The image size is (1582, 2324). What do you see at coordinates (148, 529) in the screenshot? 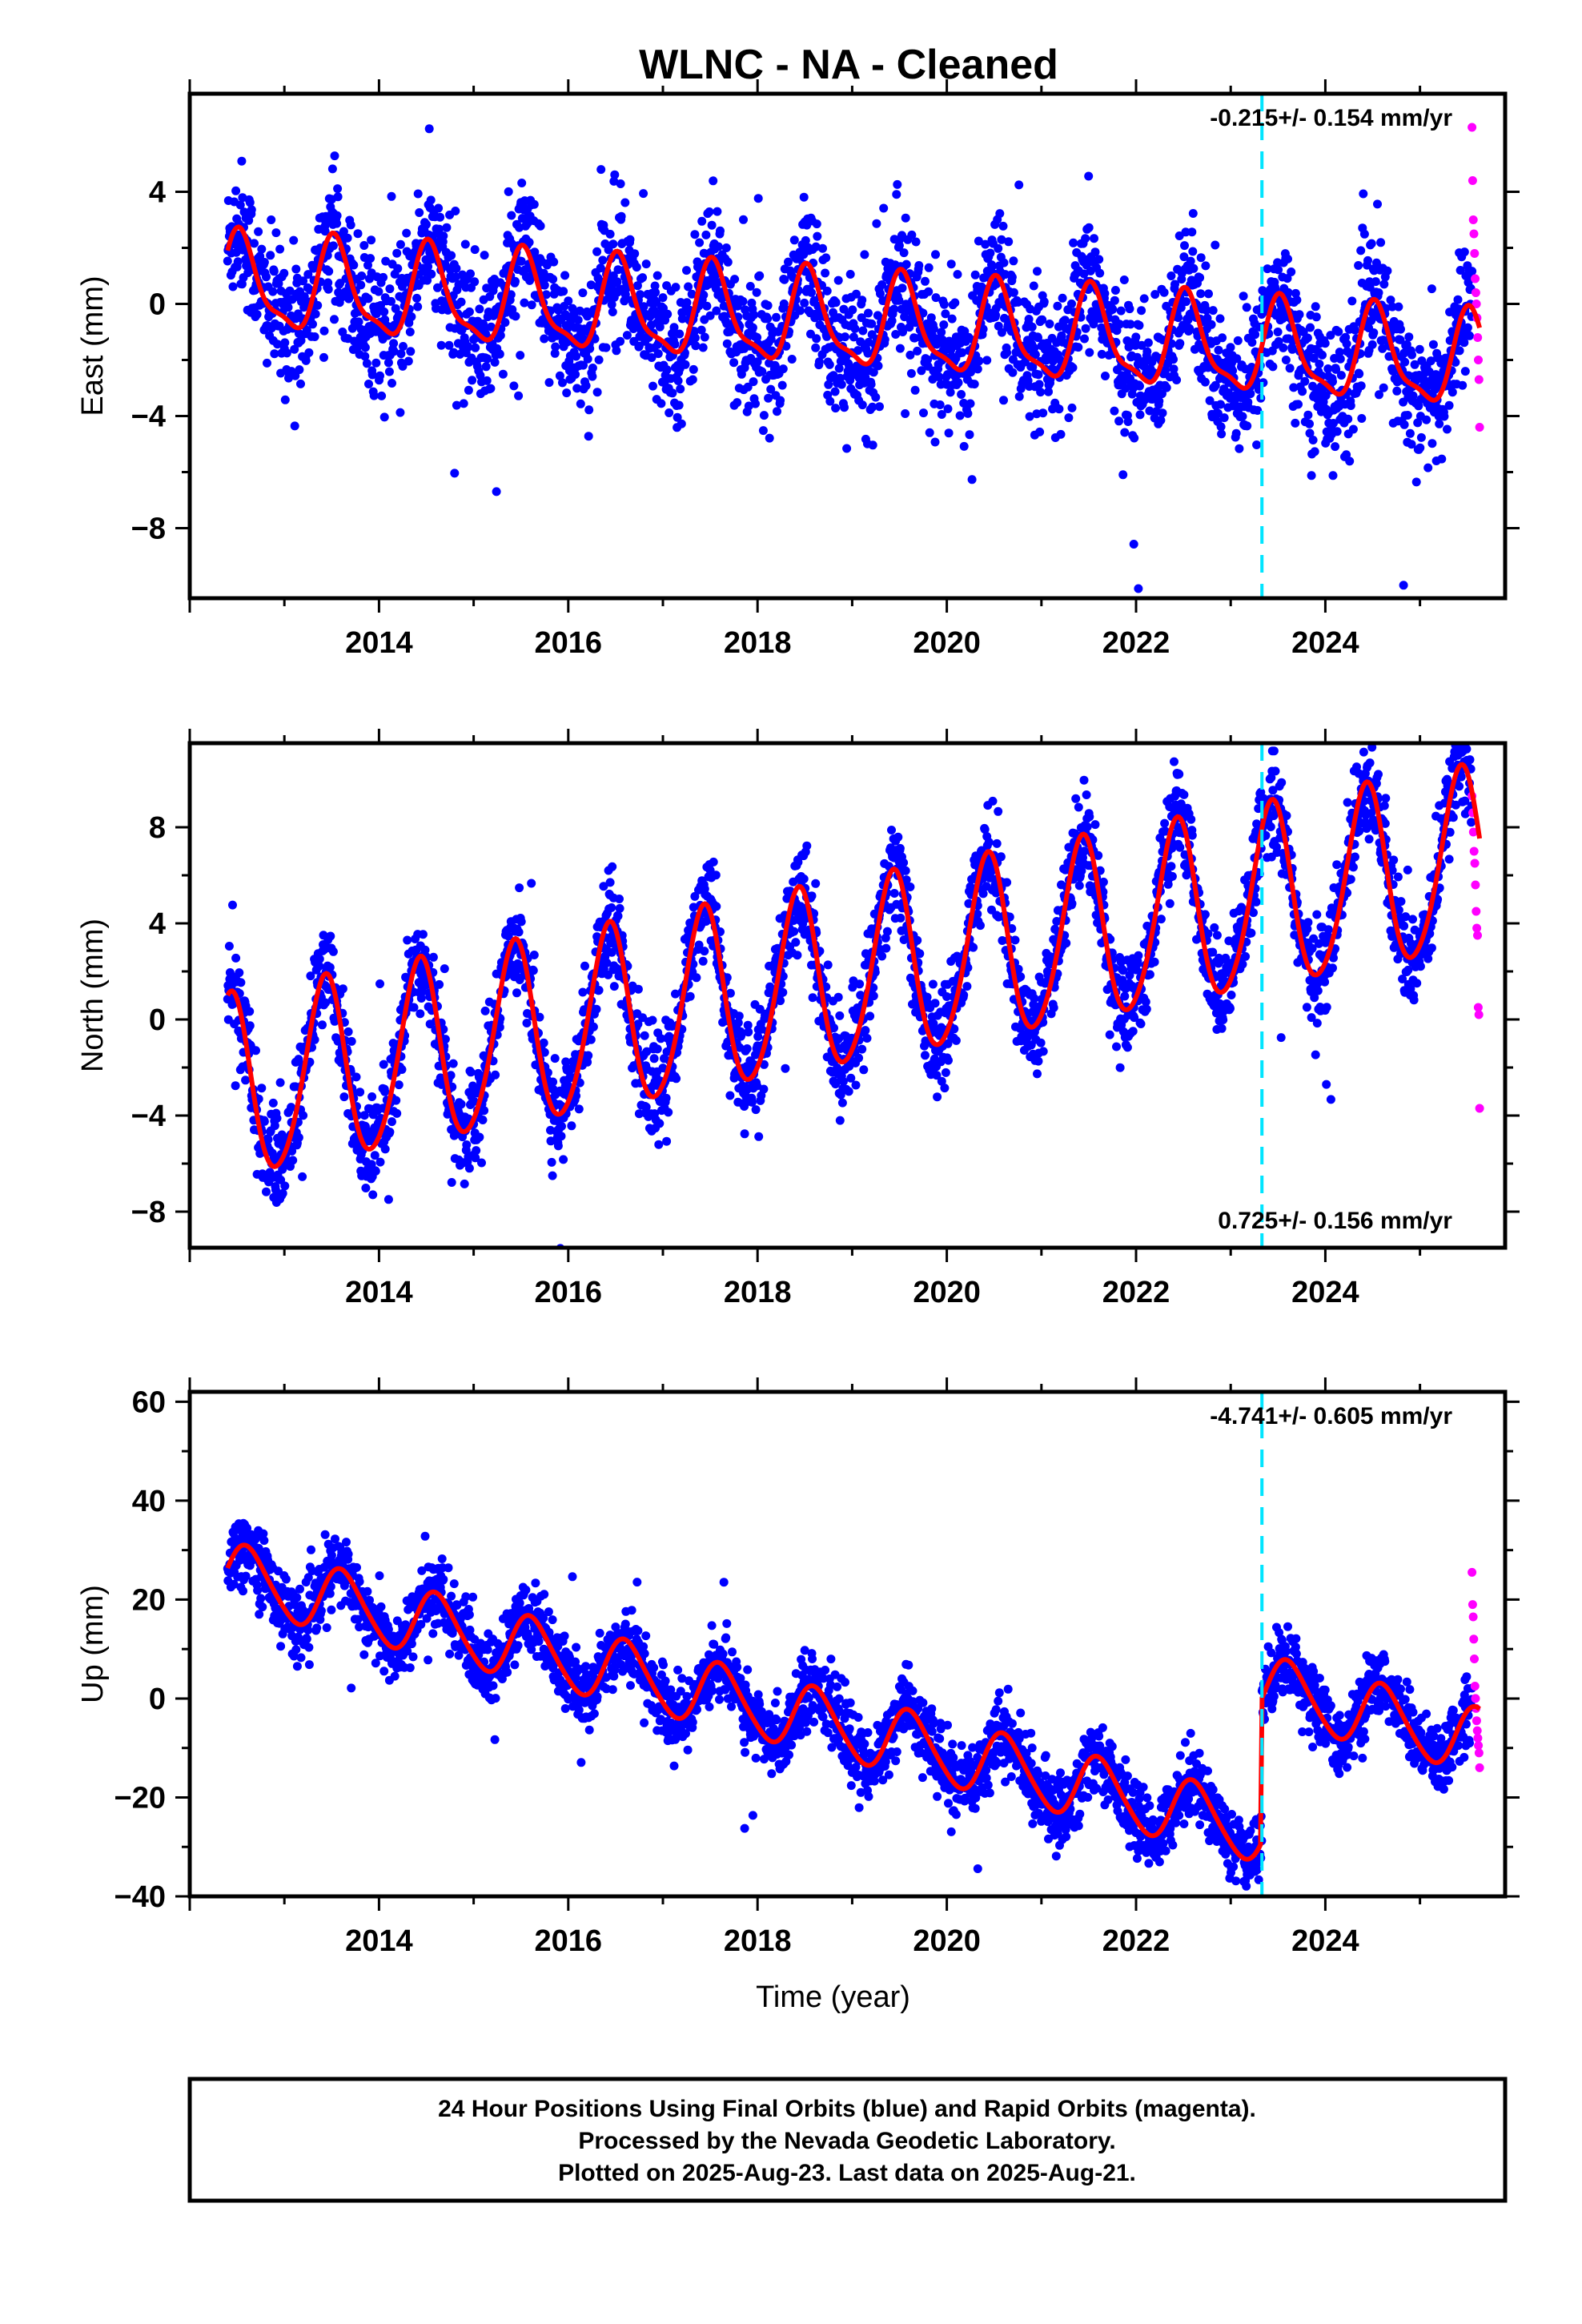
I see `y-tick-label: −8` at bounding box center [148, 529].